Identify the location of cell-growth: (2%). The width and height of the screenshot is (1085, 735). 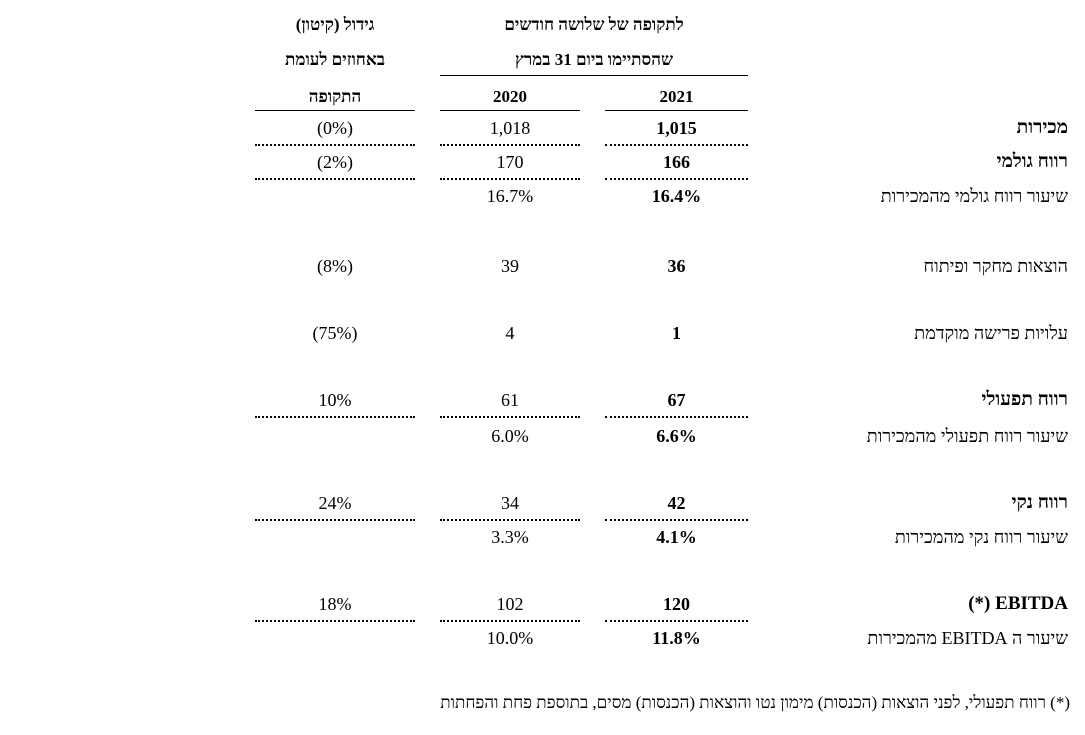
(335, 162).